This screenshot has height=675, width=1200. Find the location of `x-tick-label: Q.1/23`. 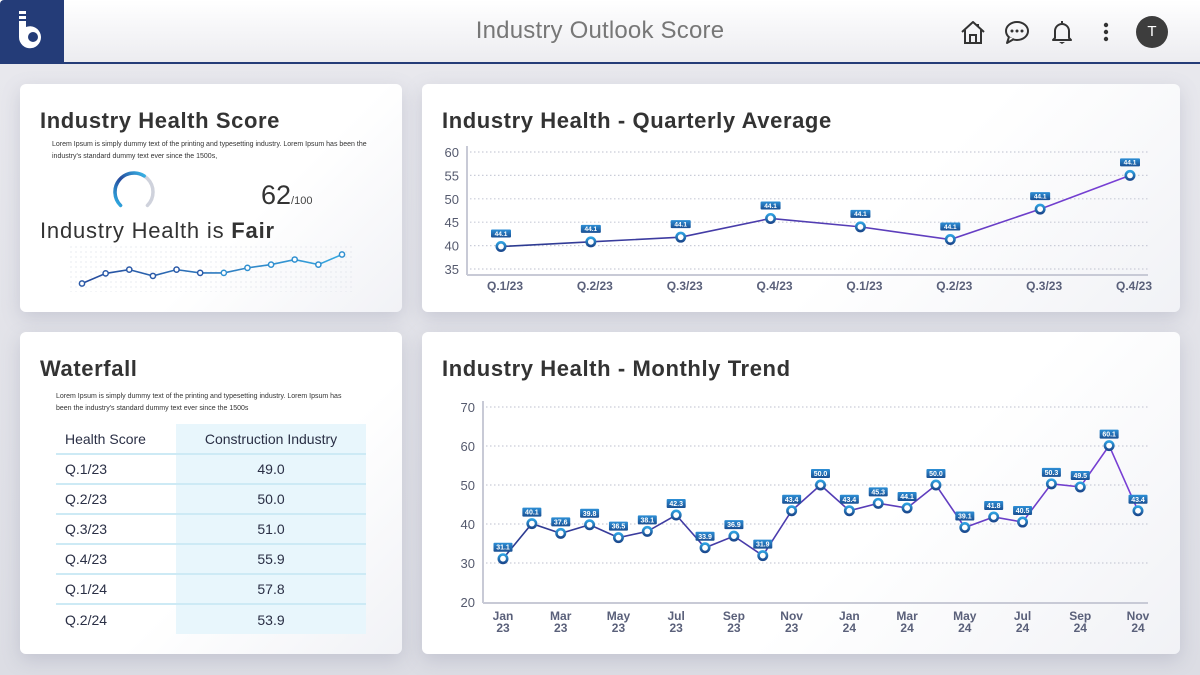

x-tick-label: Q.1/23 is located at coordinates (505, 286).